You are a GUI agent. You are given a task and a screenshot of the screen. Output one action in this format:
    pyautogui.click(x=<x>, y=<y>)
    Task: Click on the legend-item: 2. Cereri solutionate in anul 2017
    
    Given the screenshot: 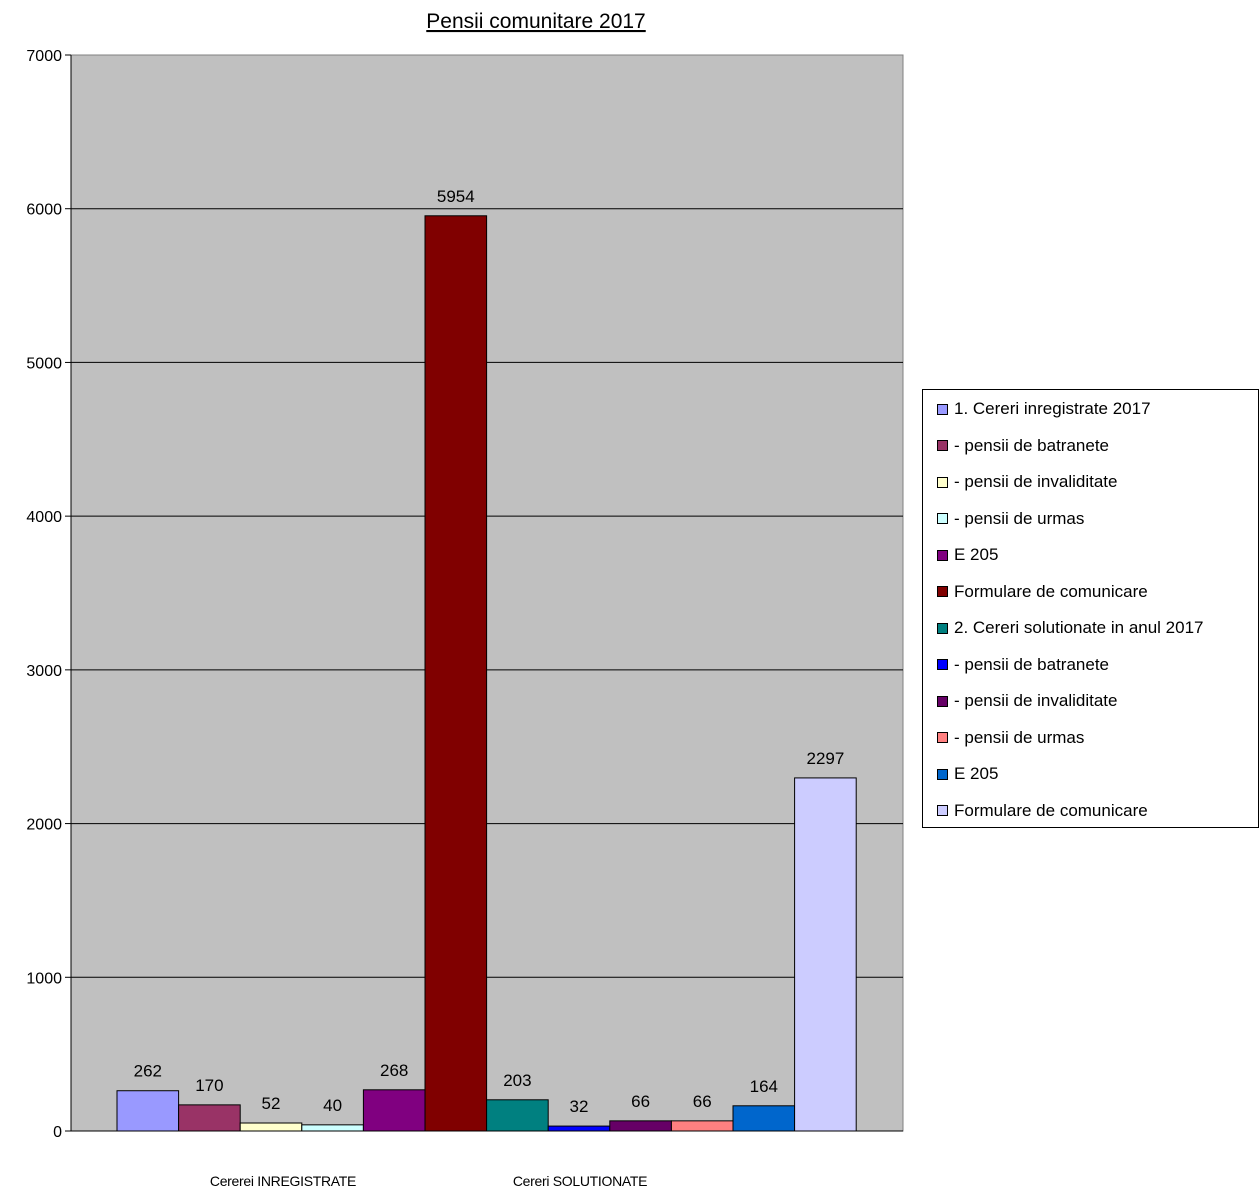 What is the action you would take?
    pyautogui.click(x=1070, y=628)
    